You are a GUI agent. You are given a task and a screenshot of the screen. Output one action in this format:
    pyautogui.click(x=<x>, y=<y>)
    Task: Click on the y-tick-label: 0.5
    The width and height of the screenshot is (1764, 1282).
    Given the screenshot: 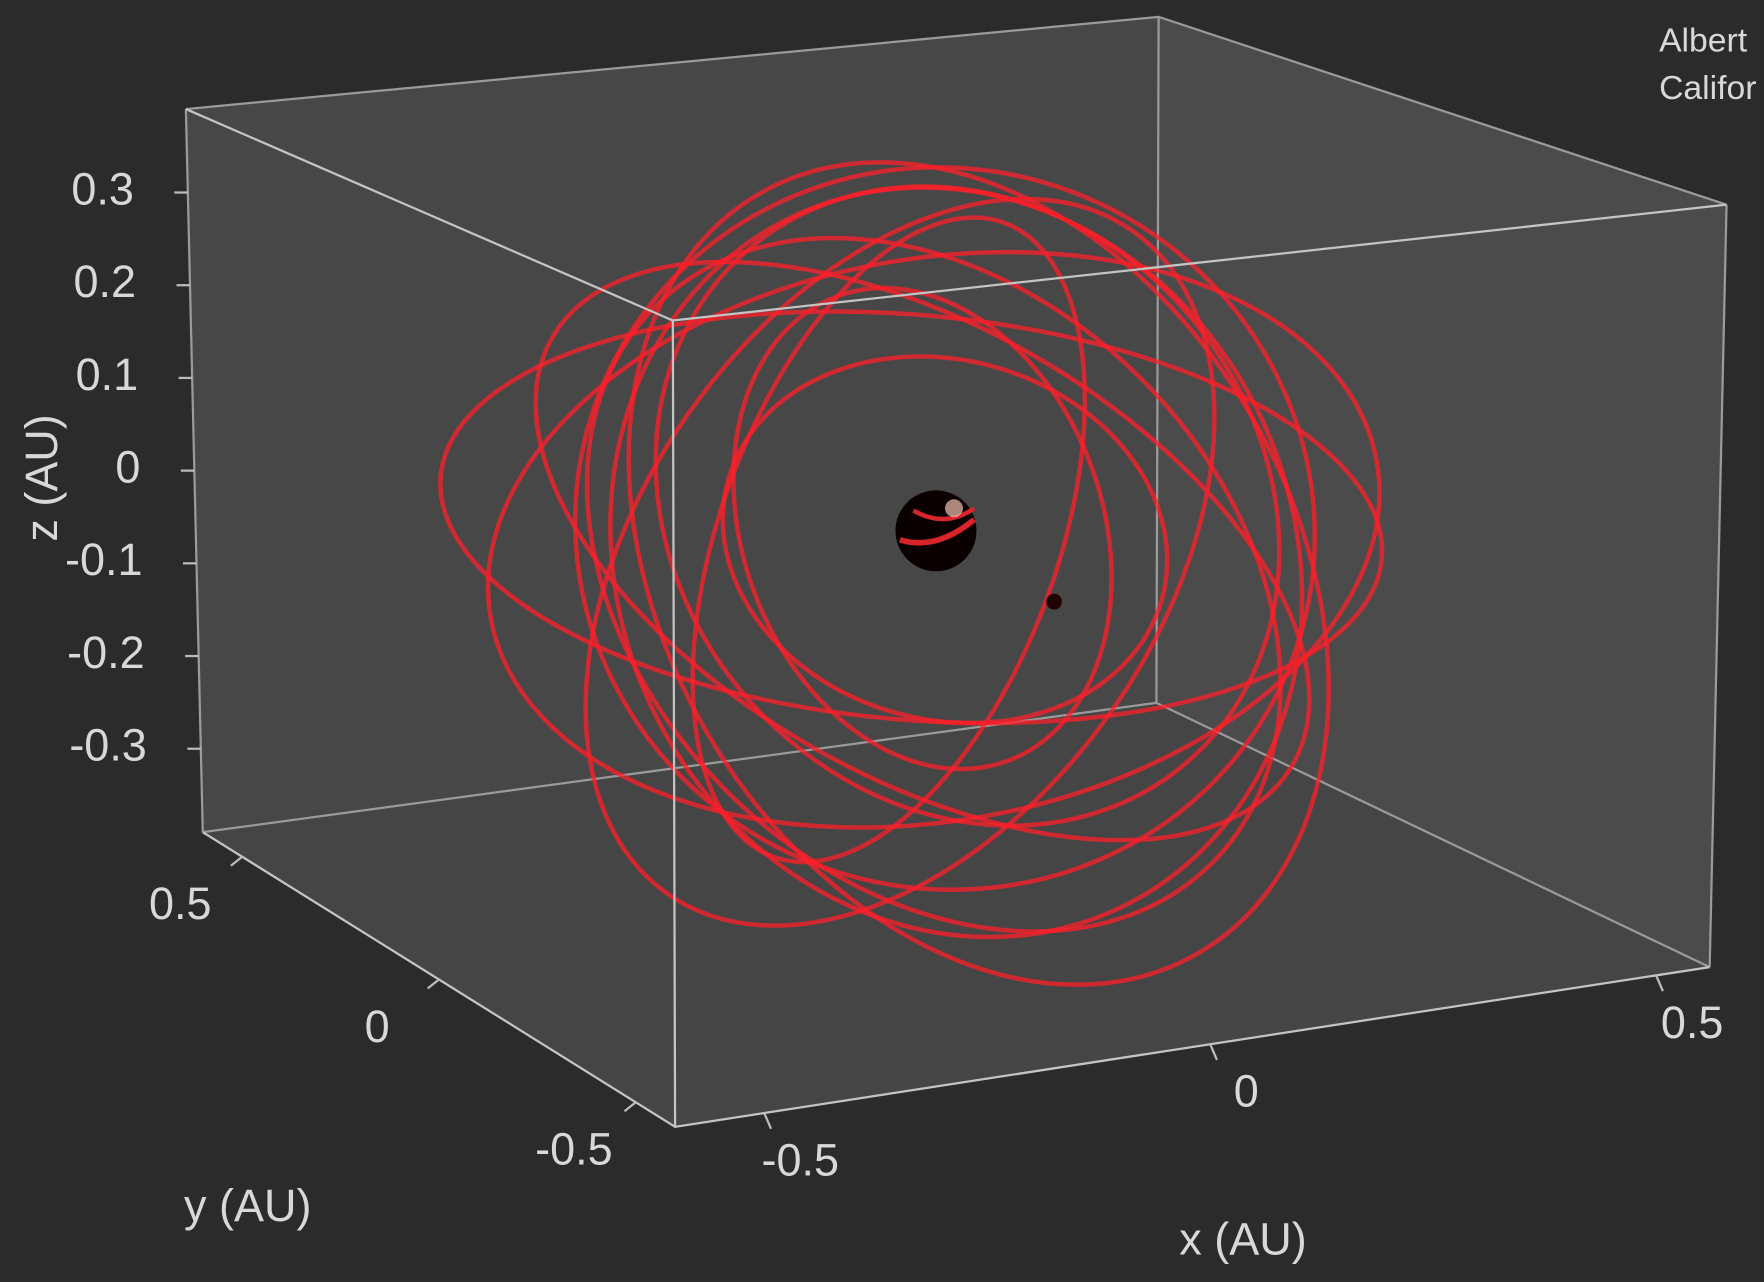 What is the action you would take?
    pyautogui.click(x=180, y=903)
    